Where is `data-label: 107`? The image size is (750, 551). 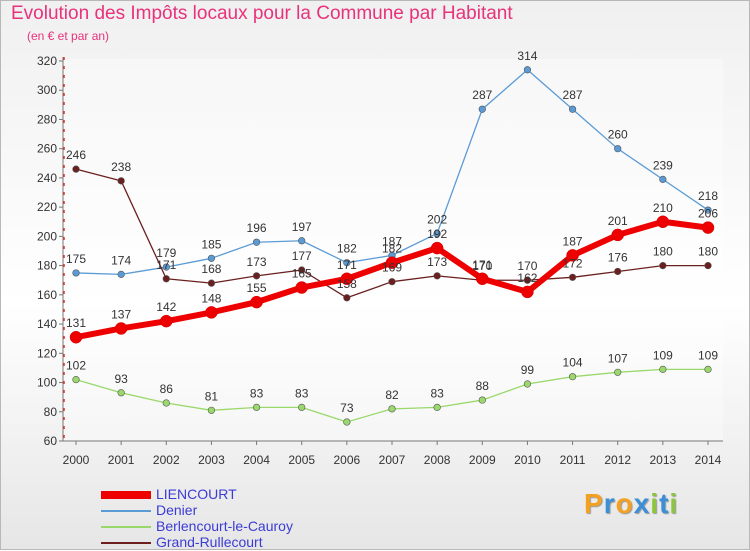 data-label: 107 is located at coordinates (618, 358).